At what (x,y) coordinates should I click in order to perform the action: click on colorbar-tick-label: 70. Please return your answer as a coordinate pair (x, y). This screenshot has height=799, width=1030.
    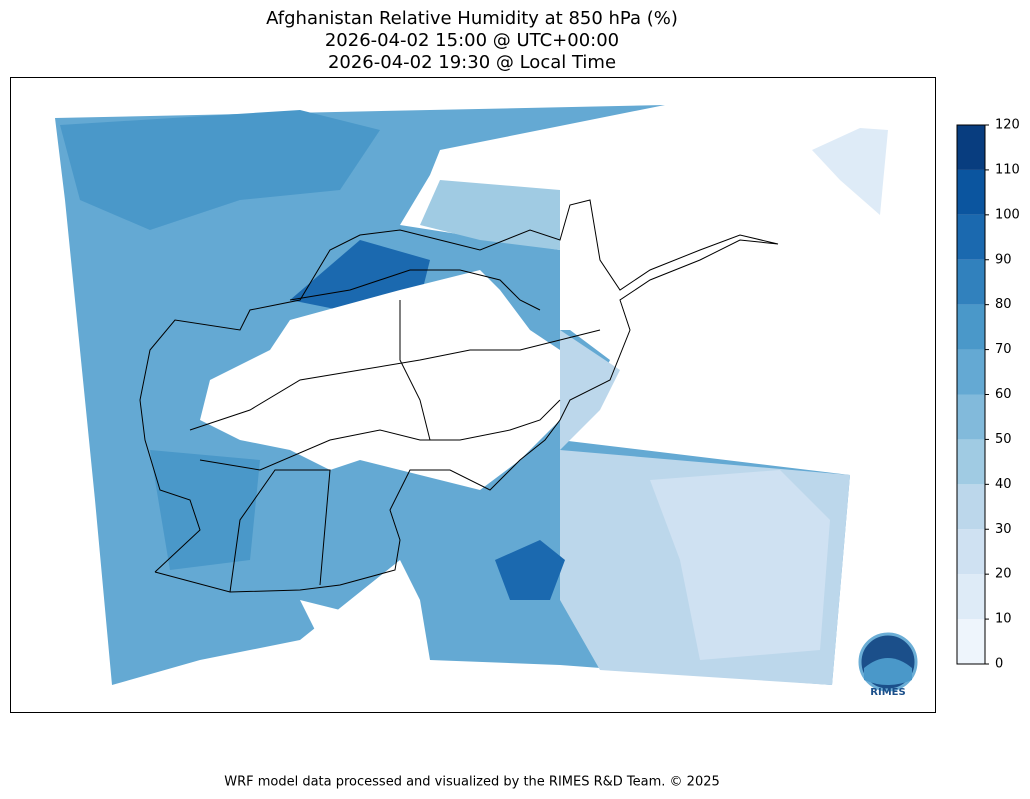
    Looking at the image, I should click on (1003, 349).